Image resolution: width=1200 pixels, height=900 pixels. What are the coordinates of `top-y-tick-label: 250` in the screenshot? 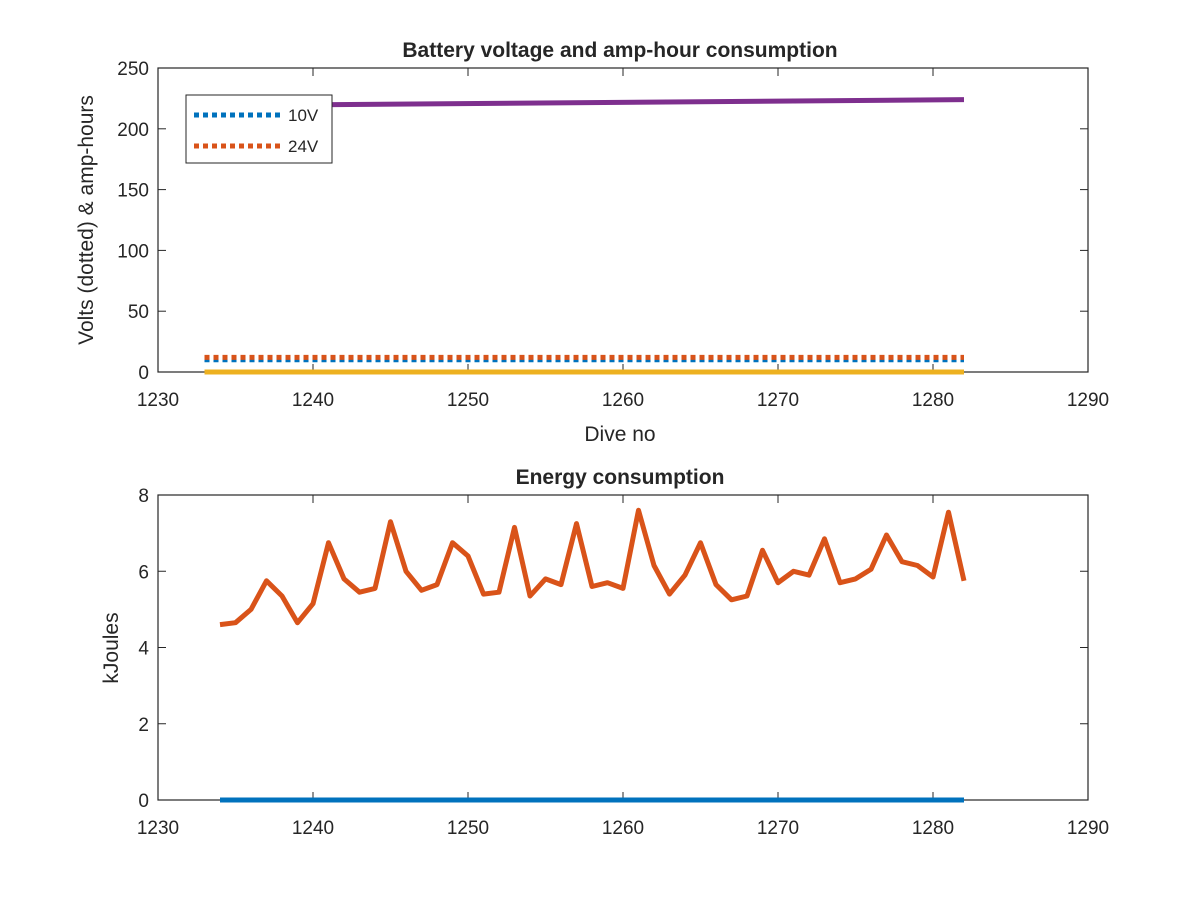 It's located at (133, 69).